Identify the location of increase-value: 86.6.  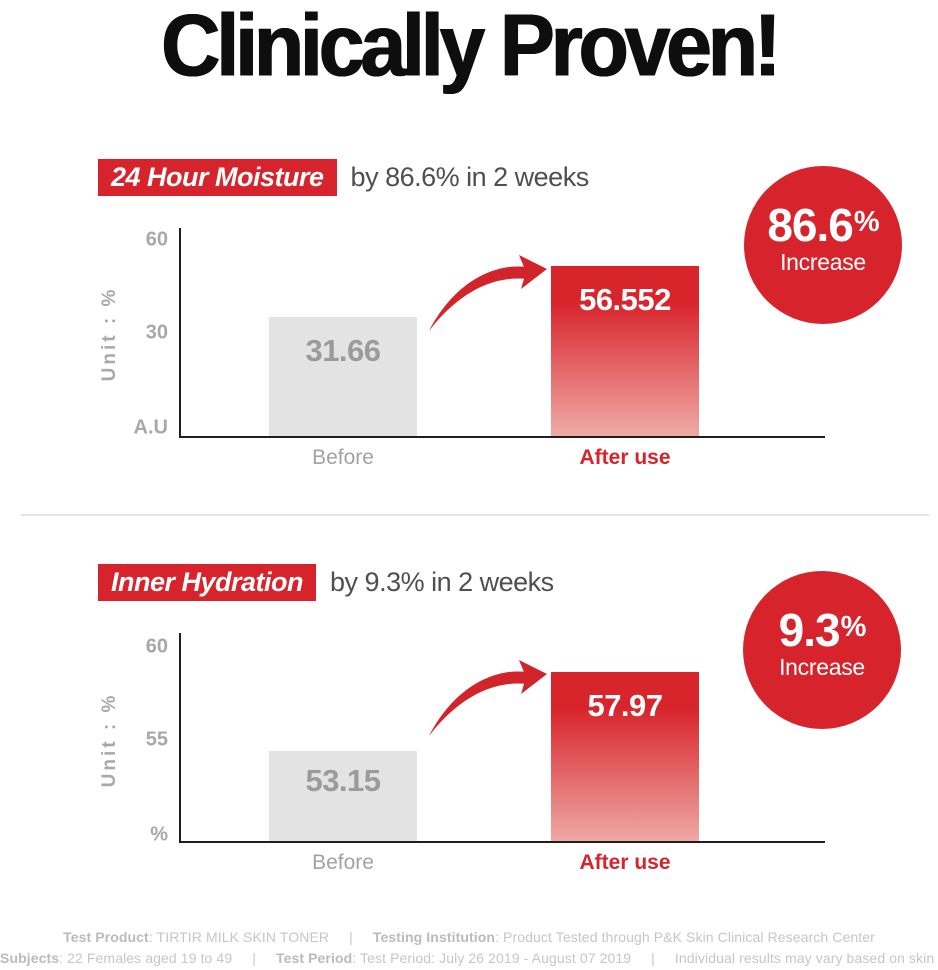
(810, 225).